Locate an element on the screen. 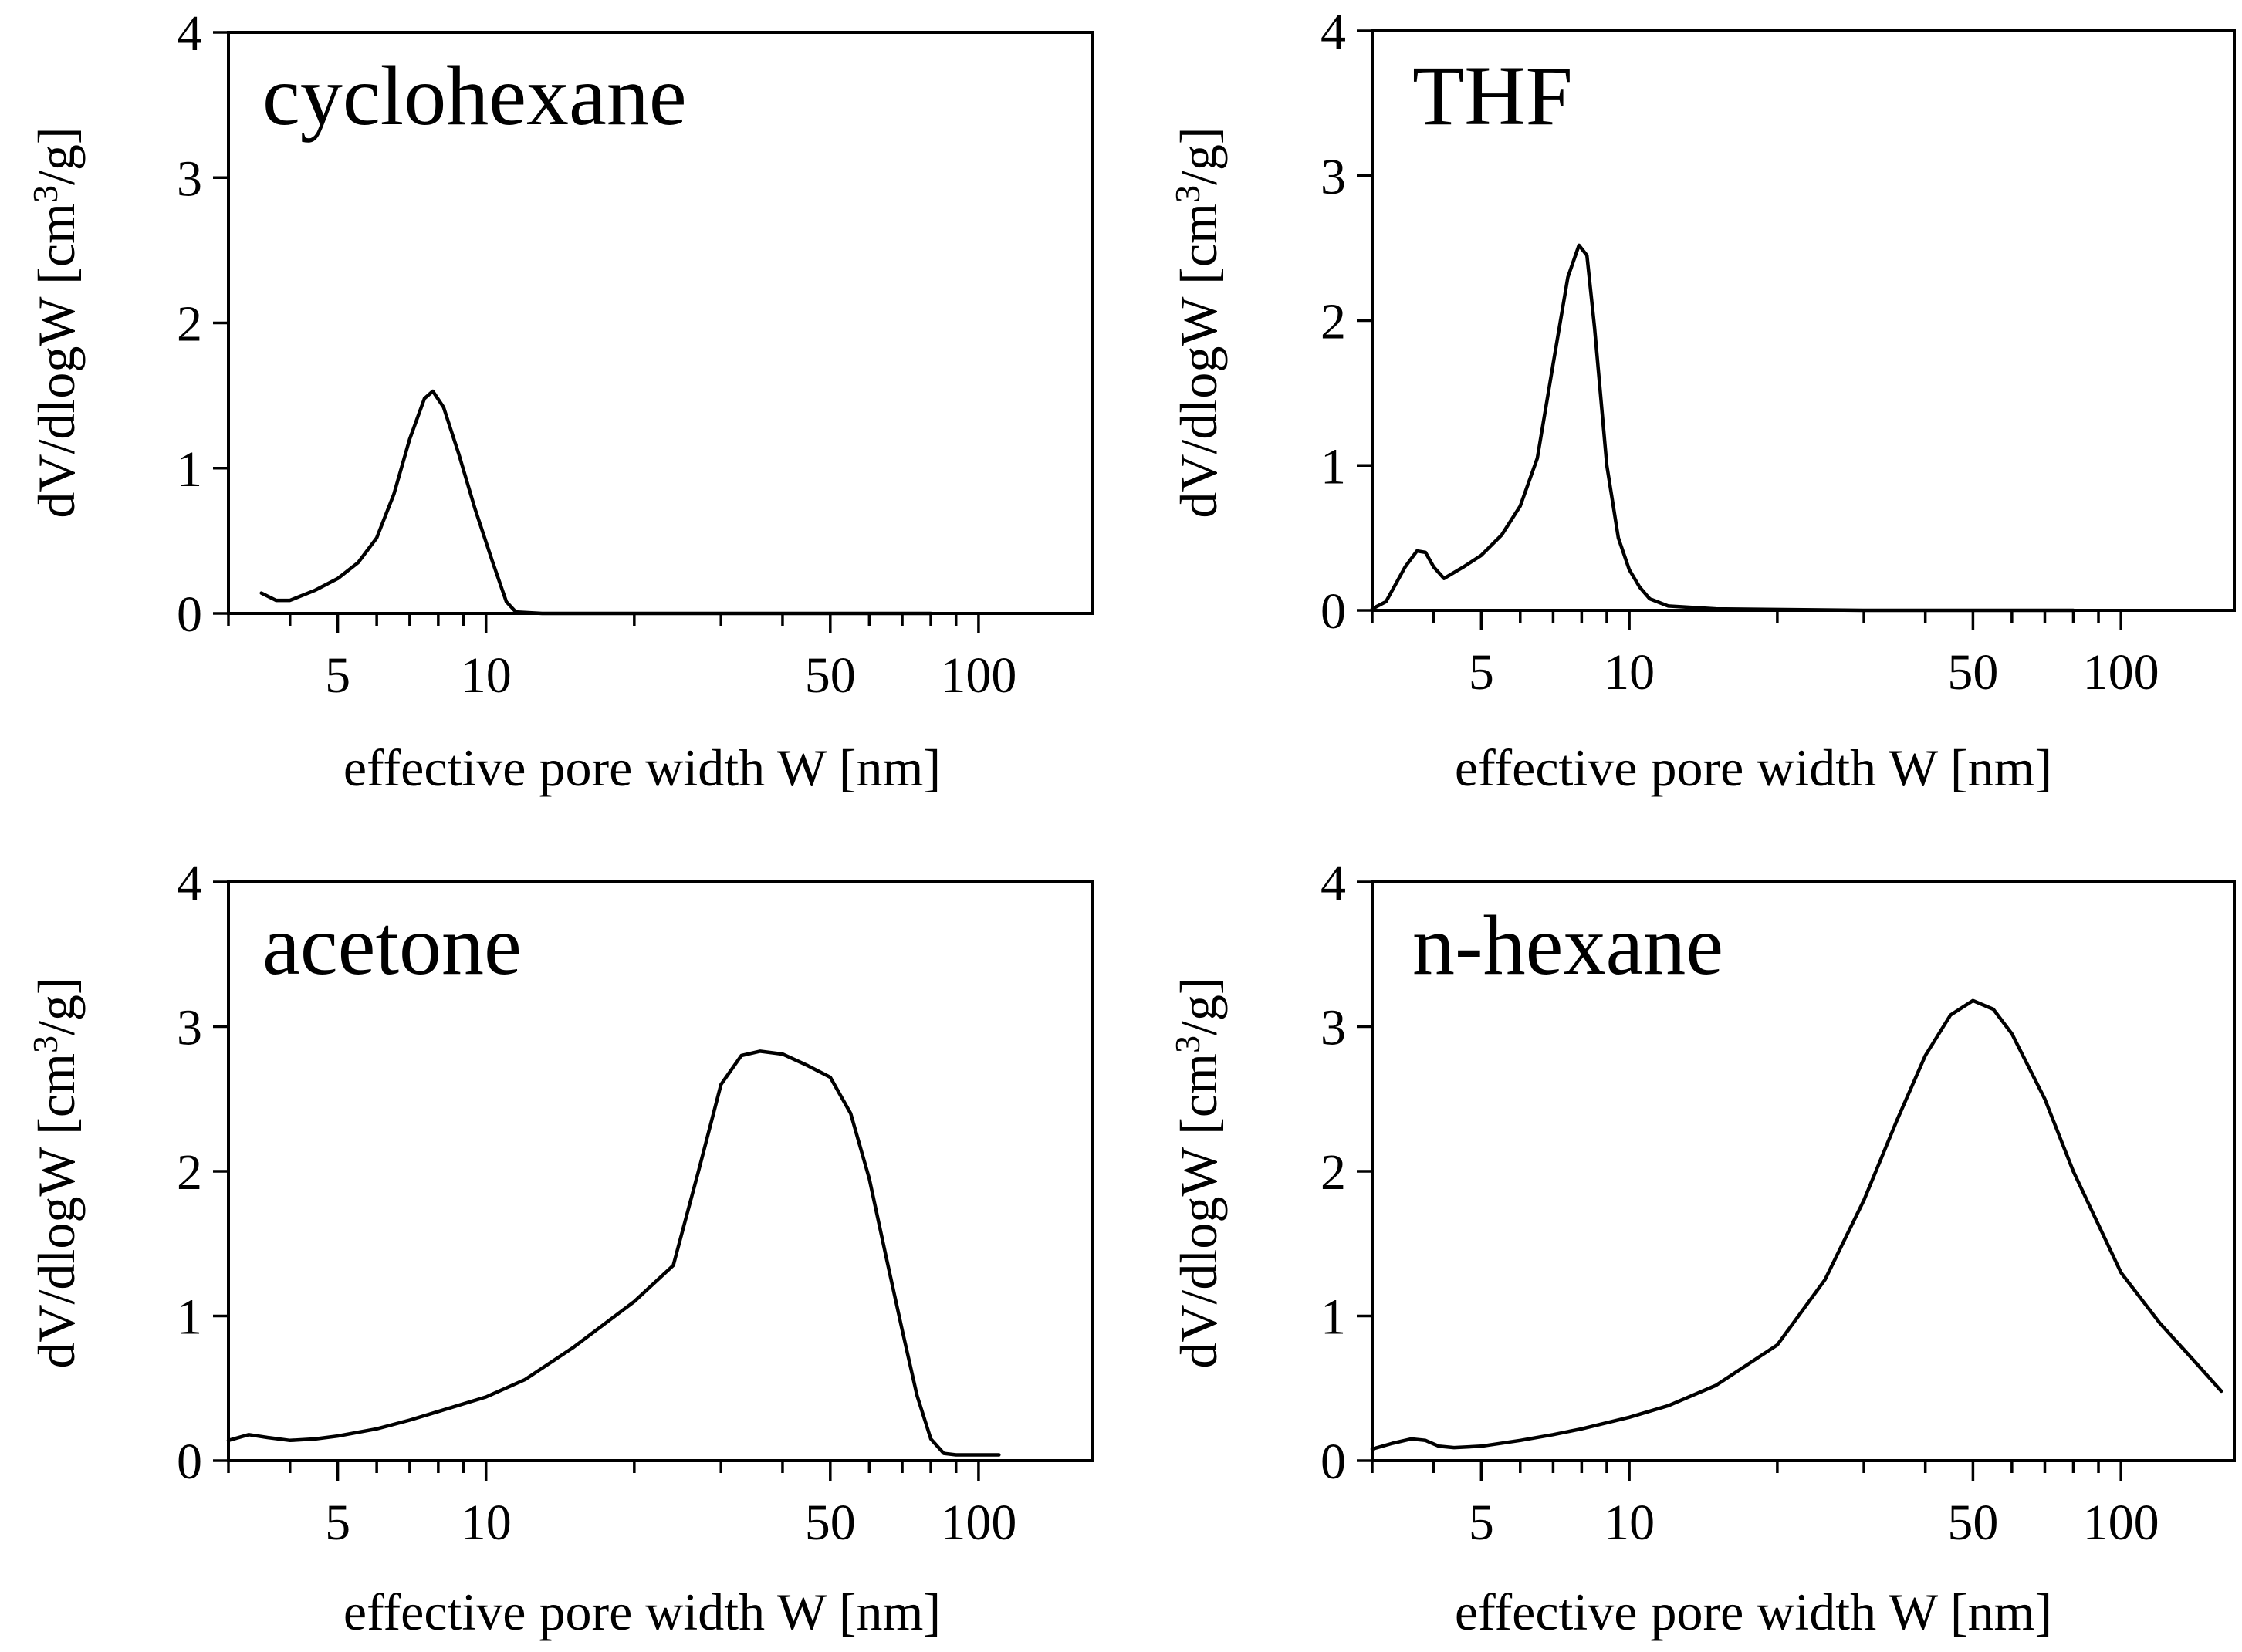 The image size is (2242, 1652). panel-title: n-hexane is located at coordinates (1567, 945).